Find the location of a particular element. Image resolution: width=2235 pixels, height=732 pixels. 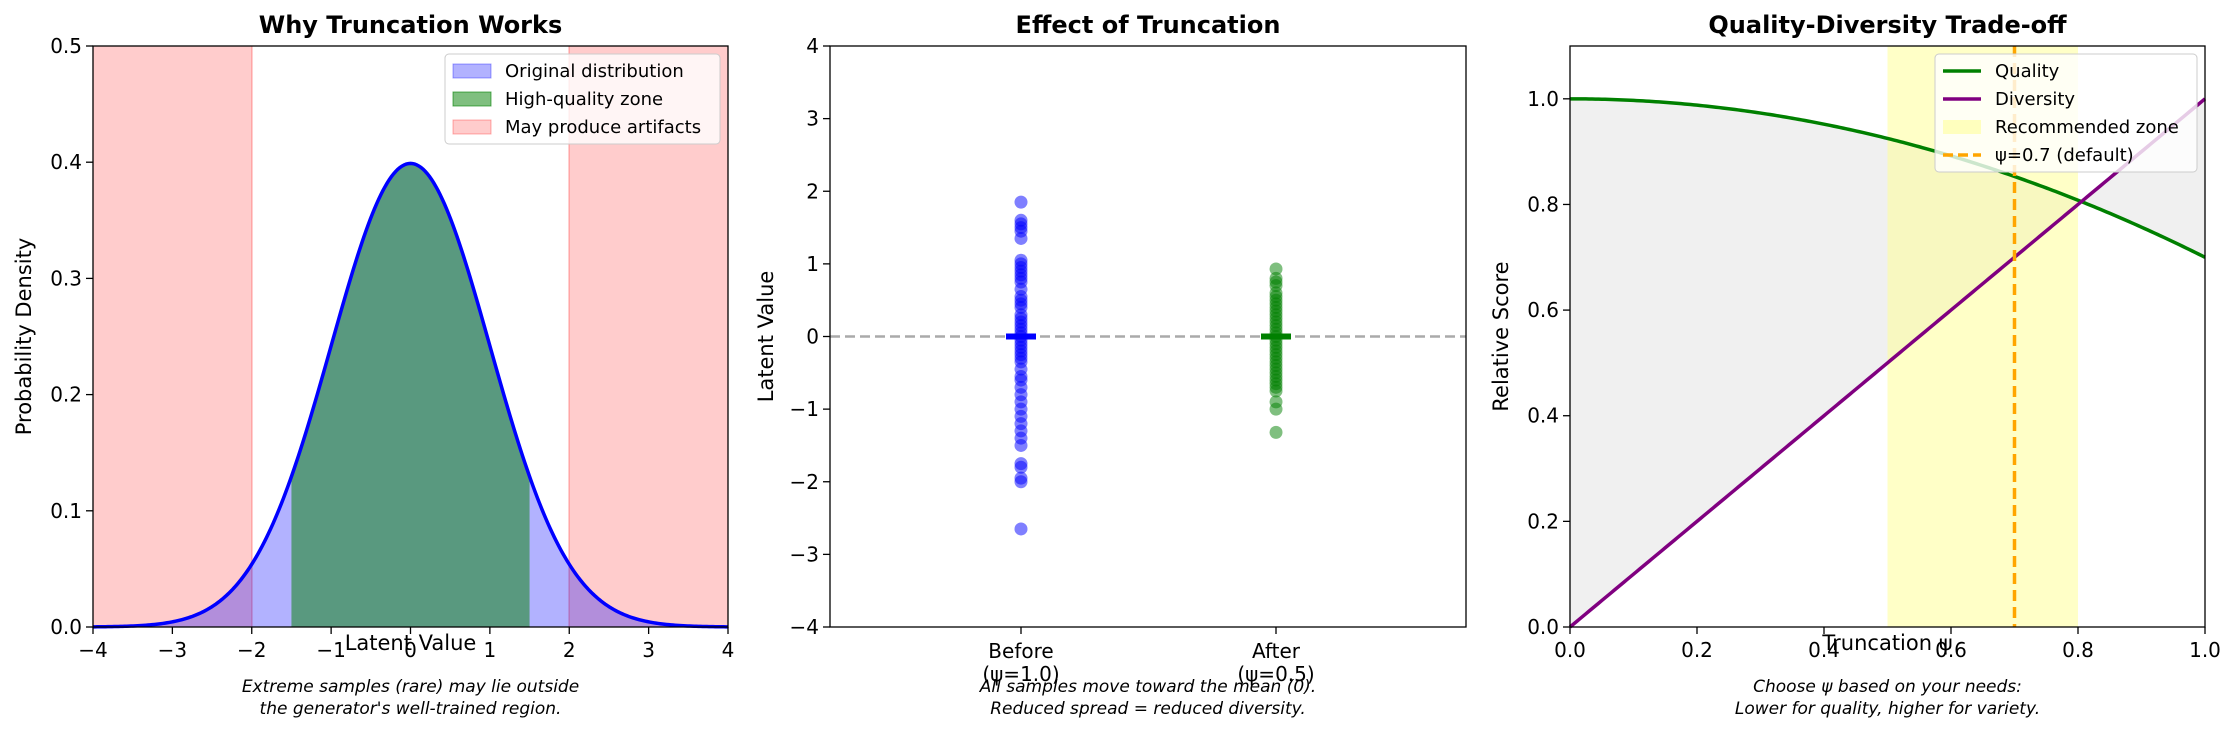

p1-x-tick-label-8: 4 is located at coordinates (728, 650).